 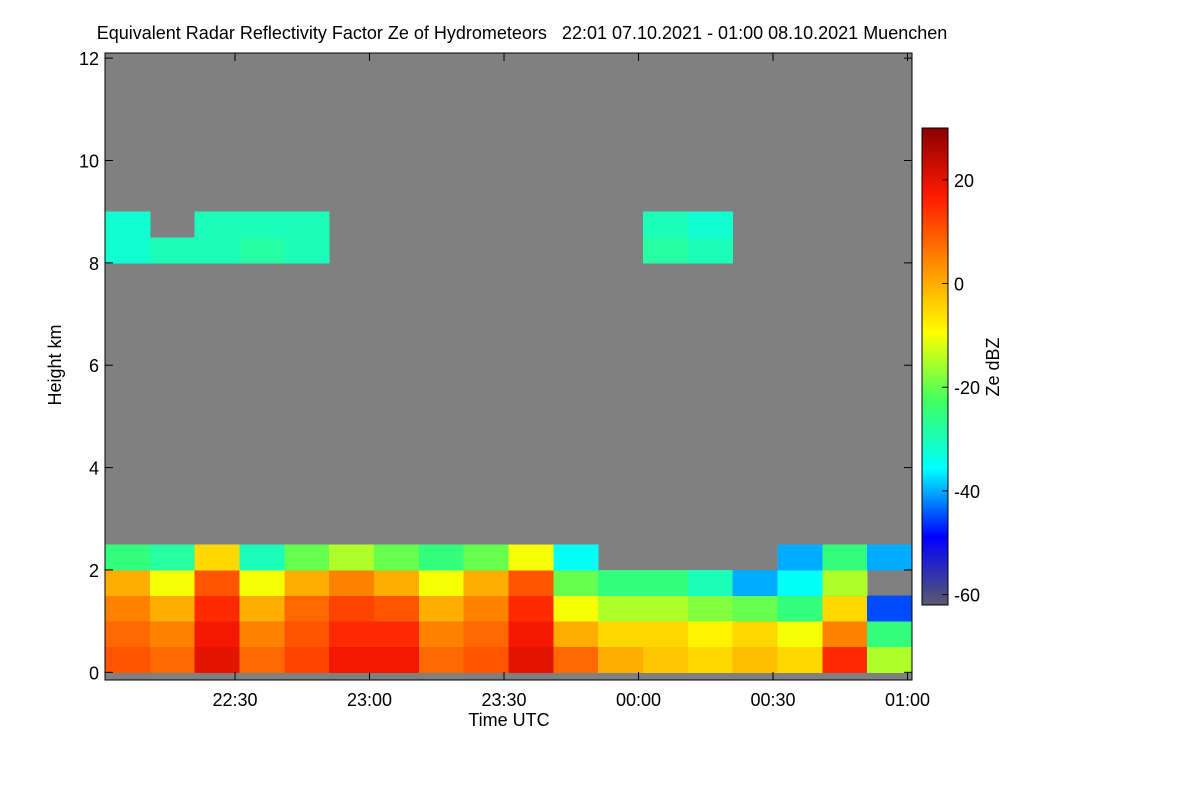 What do you see at coordinates (638, 700) in the screenshot?
I see `x-tick-label: 00:00` at bounding box center [638, 700].